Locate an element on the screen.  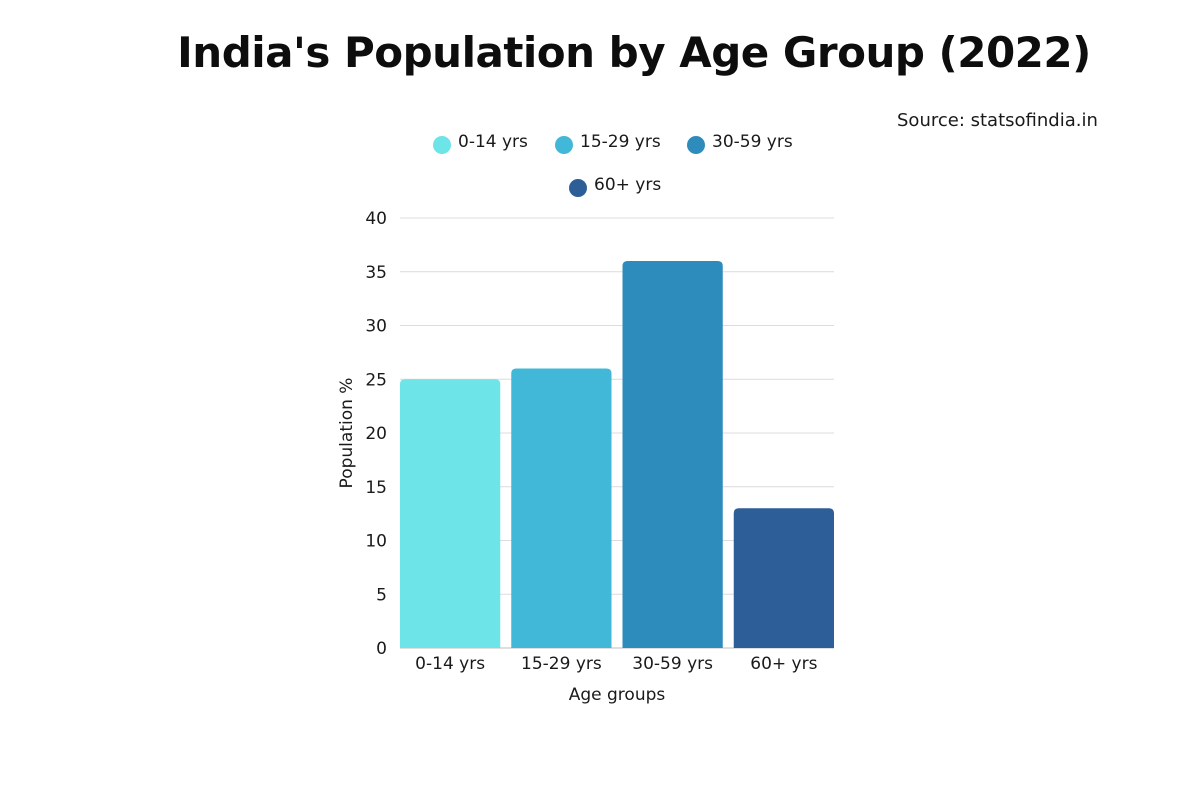
y-tick-label: 35 is located at coordinates (376, 273).